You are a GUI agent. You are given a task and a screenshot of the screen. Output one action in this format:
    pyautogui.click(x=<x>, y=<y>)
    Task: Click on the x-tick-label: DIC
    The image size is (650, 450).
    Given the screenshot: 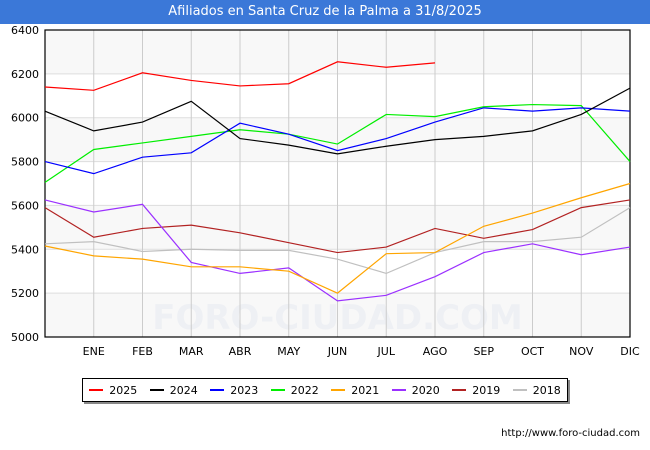 What is the action you would take?
    pyautogui.click(x=630, y=351)
    